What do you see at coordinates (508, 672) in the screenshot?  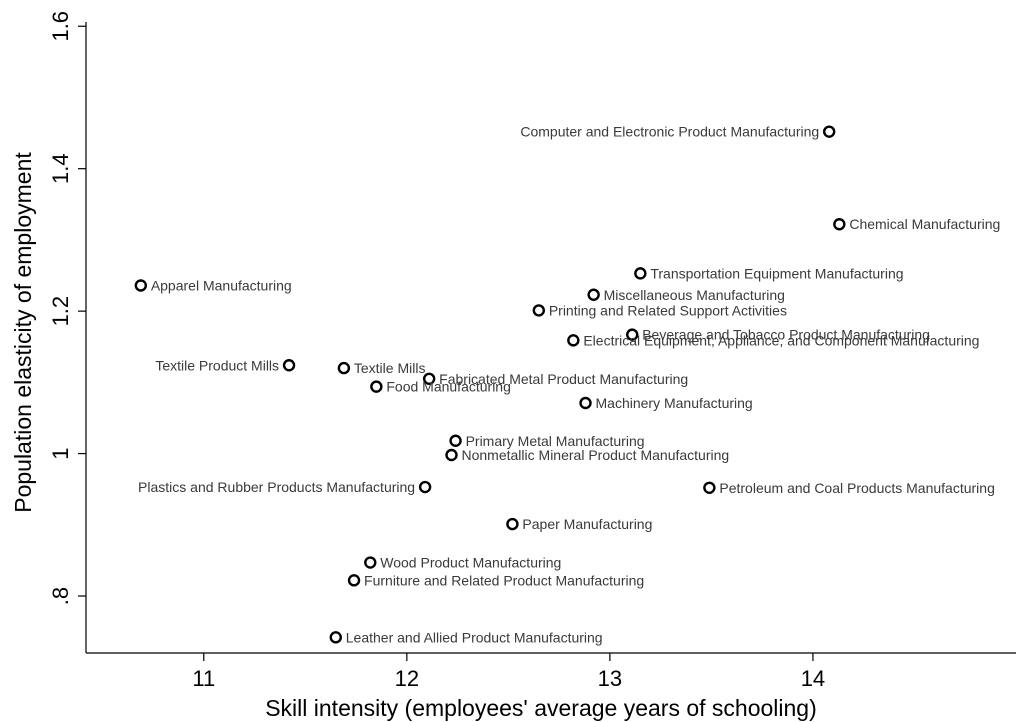 I see `x-ticks: 11 12 13 14` at bounding box center [508, 672].